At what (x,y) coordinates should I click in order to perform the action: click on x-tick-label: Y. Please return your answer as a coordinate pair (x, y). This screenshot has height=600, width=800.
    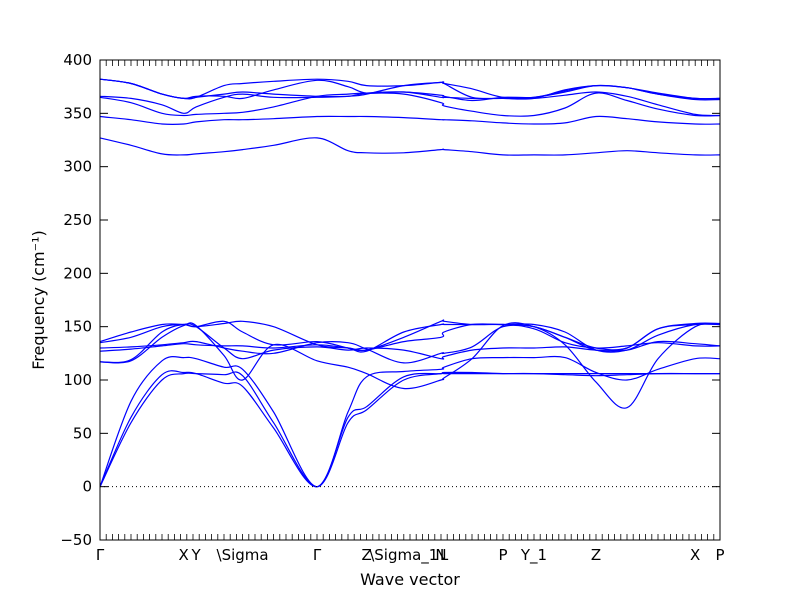
    Looking at the image, I should click on (196, 555).